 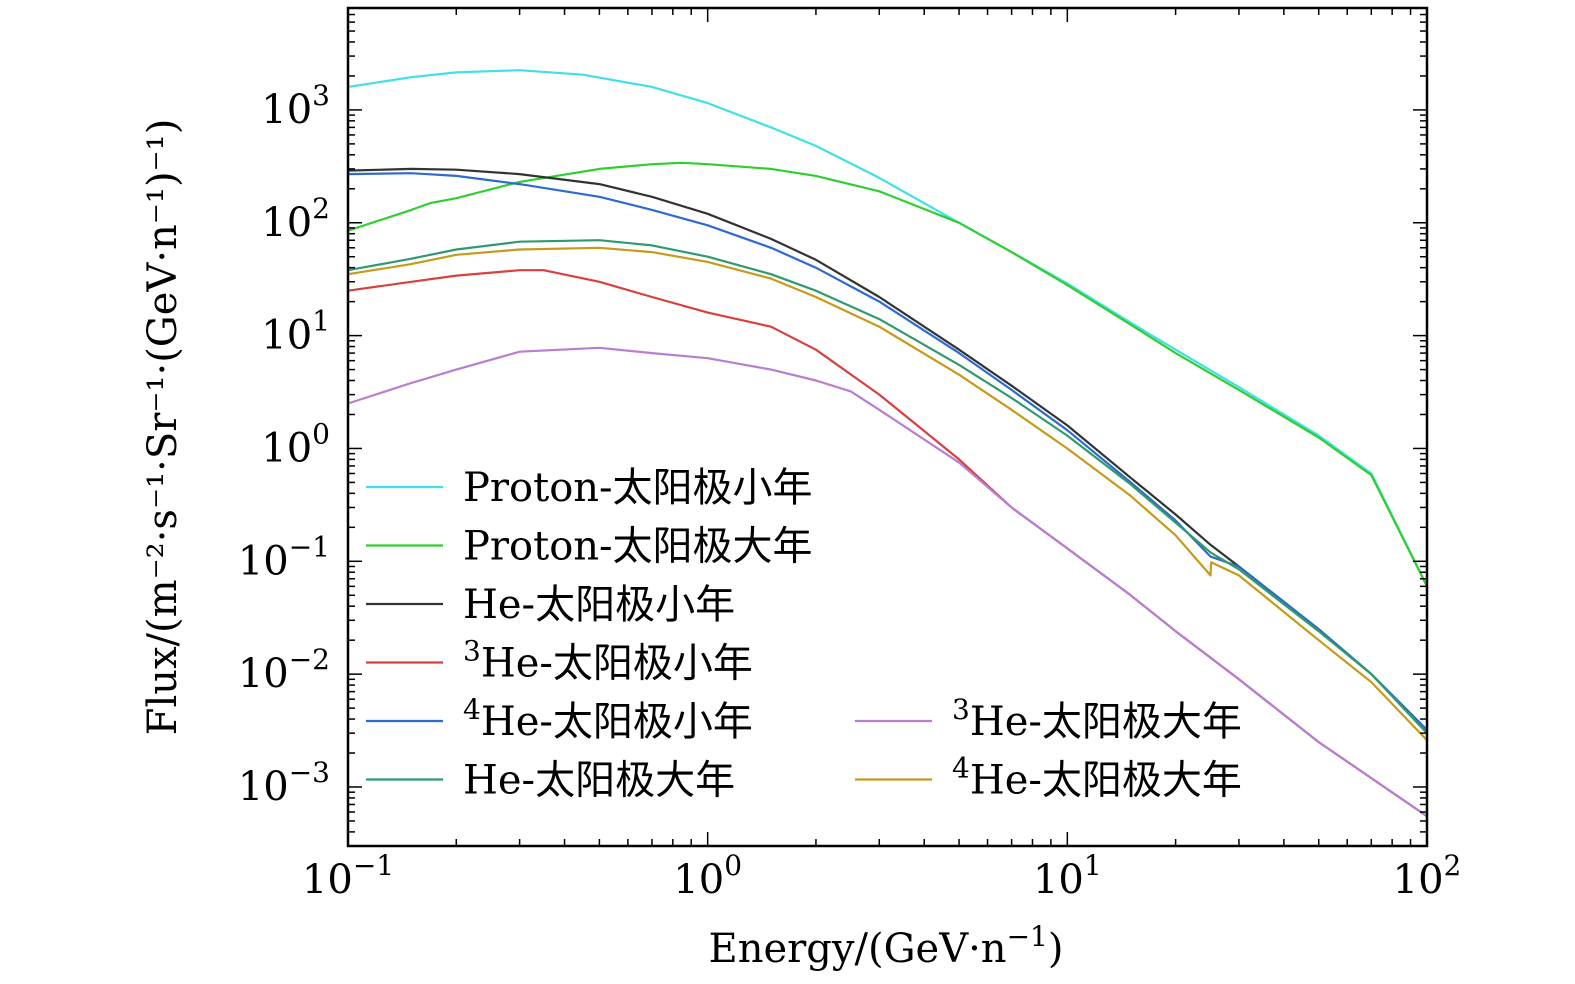 What do you see at coordinates (295, 332) in the screenshot?
I see `y-tick-label: 10¹` at bounding box center [295, 332].